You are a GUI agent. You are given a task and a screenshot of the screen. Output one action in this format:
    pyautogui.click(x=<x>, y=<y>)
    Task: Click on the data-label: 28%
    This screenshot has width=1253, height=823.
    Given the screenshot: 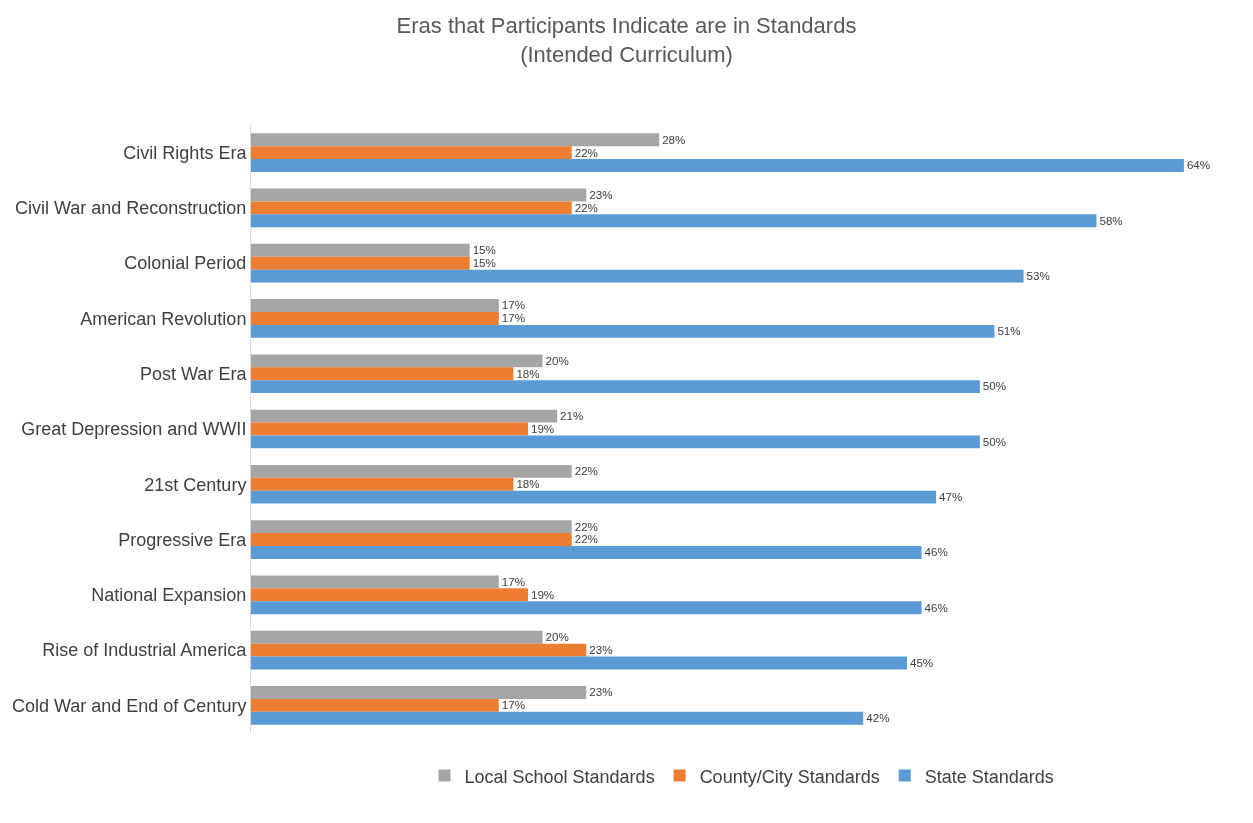 What is the action you would take?
    pyautogui.click(x=674, y=139)
    